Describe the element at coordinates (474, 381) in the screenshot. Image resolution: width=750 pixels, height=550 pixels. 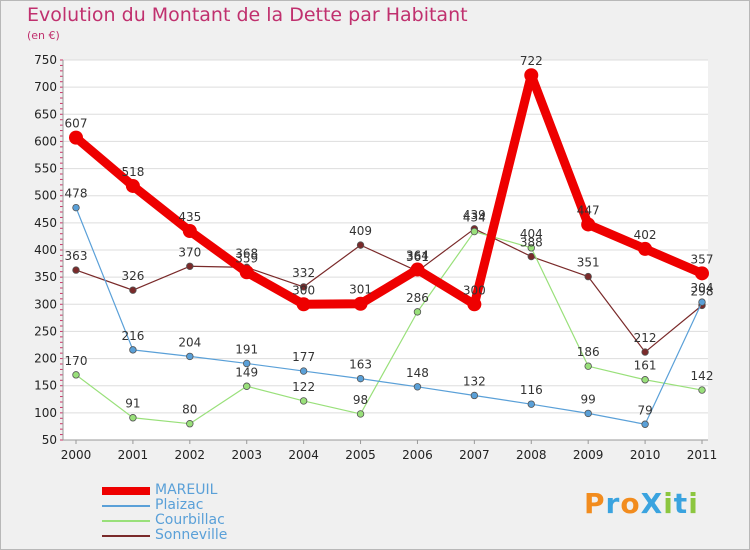
I see `data-label-plaizac: 132` at that location.